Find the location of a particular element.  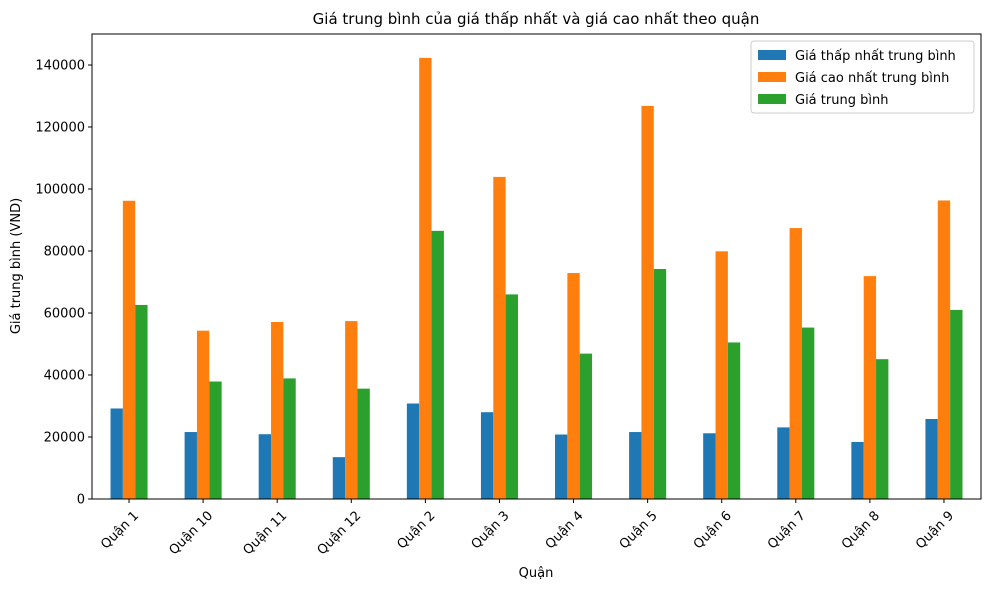

y-tick-label: 80000 is located at coordinates (64, 252).